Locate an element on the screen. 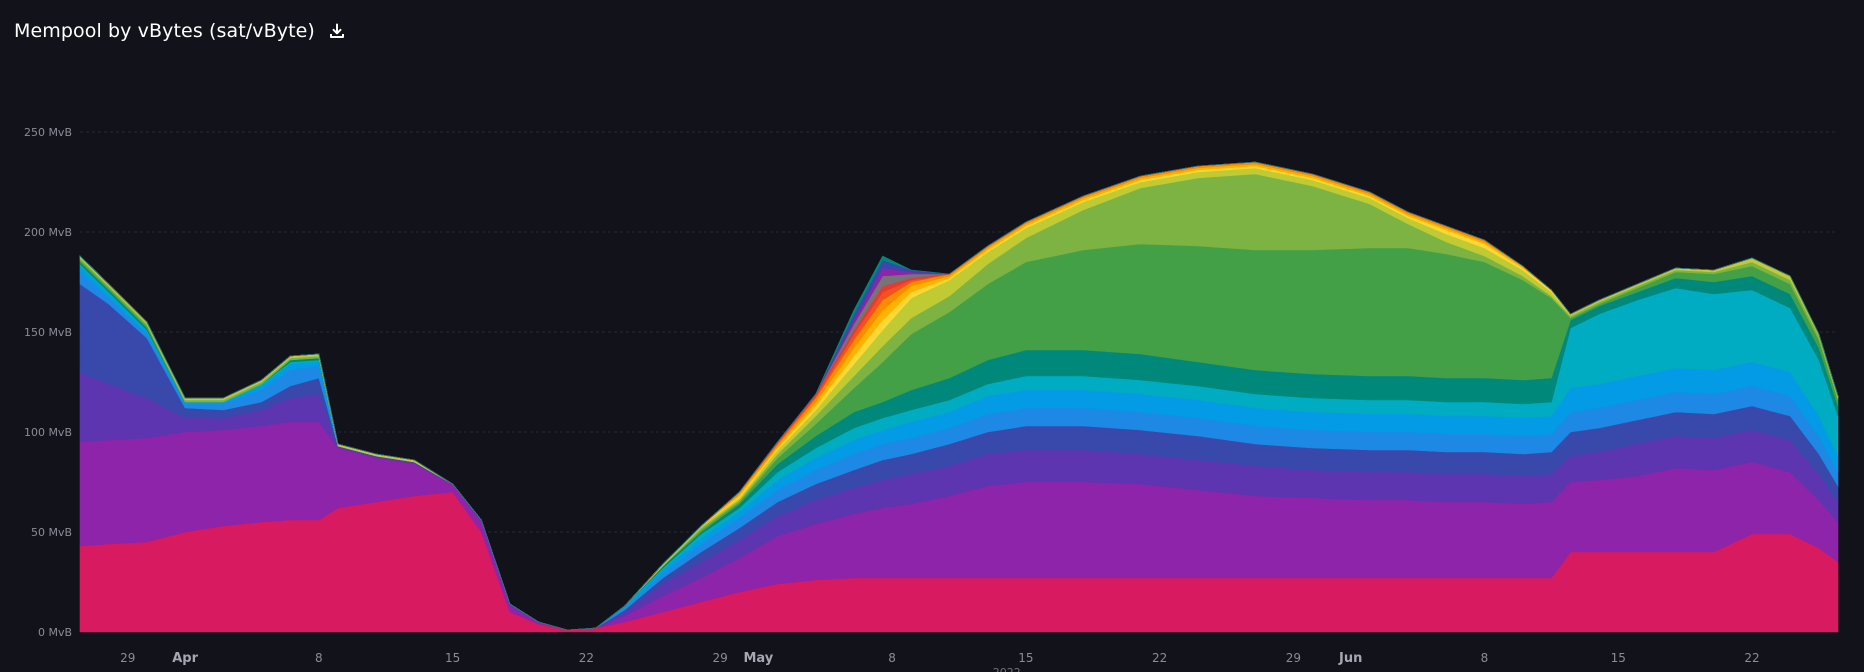 The height and width of the screenshot is (672, 1864). y-tick-label: 150 MvB is located at coordinates (48, 332).